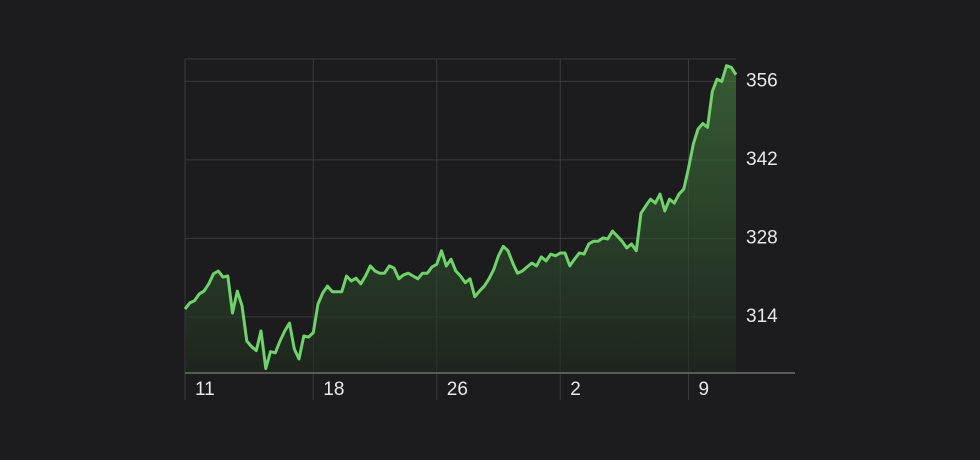  What do you see at coordinates (457, 389) in the screenshot?
I see `x-tick-label: 26` at bounding box center [457, 389].